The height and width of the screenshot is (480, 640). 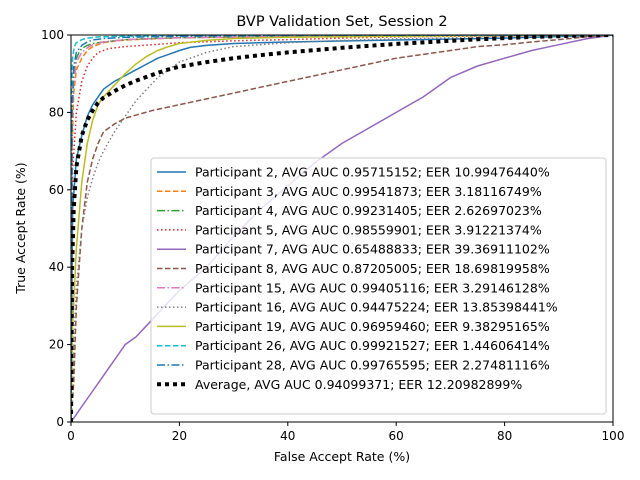 What do you see at coordinates (345, 432) in the screenshot?
I see `x-axis-ticks: 0 20 40 60 80 100` at bounding box center [345, 432].